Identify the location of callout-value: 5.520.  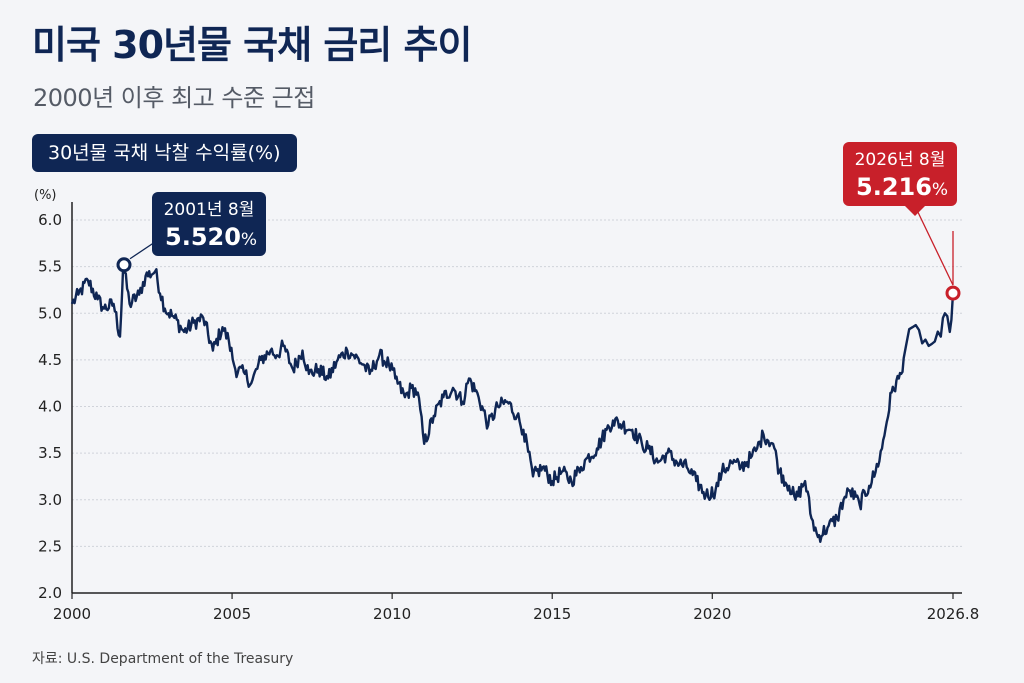
(203, 237).